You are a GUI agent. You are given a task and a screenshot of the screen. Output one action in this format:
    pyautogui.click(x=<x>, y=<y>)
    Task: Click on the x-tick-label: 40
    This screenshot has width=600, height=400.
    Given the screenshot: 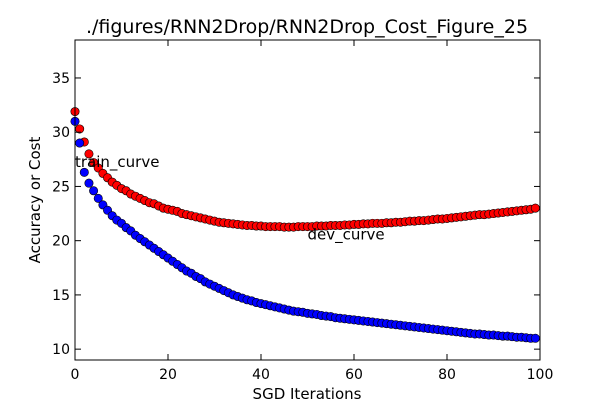 What is the action you would take?
    pyautogui.click(x=261, y=375)
    